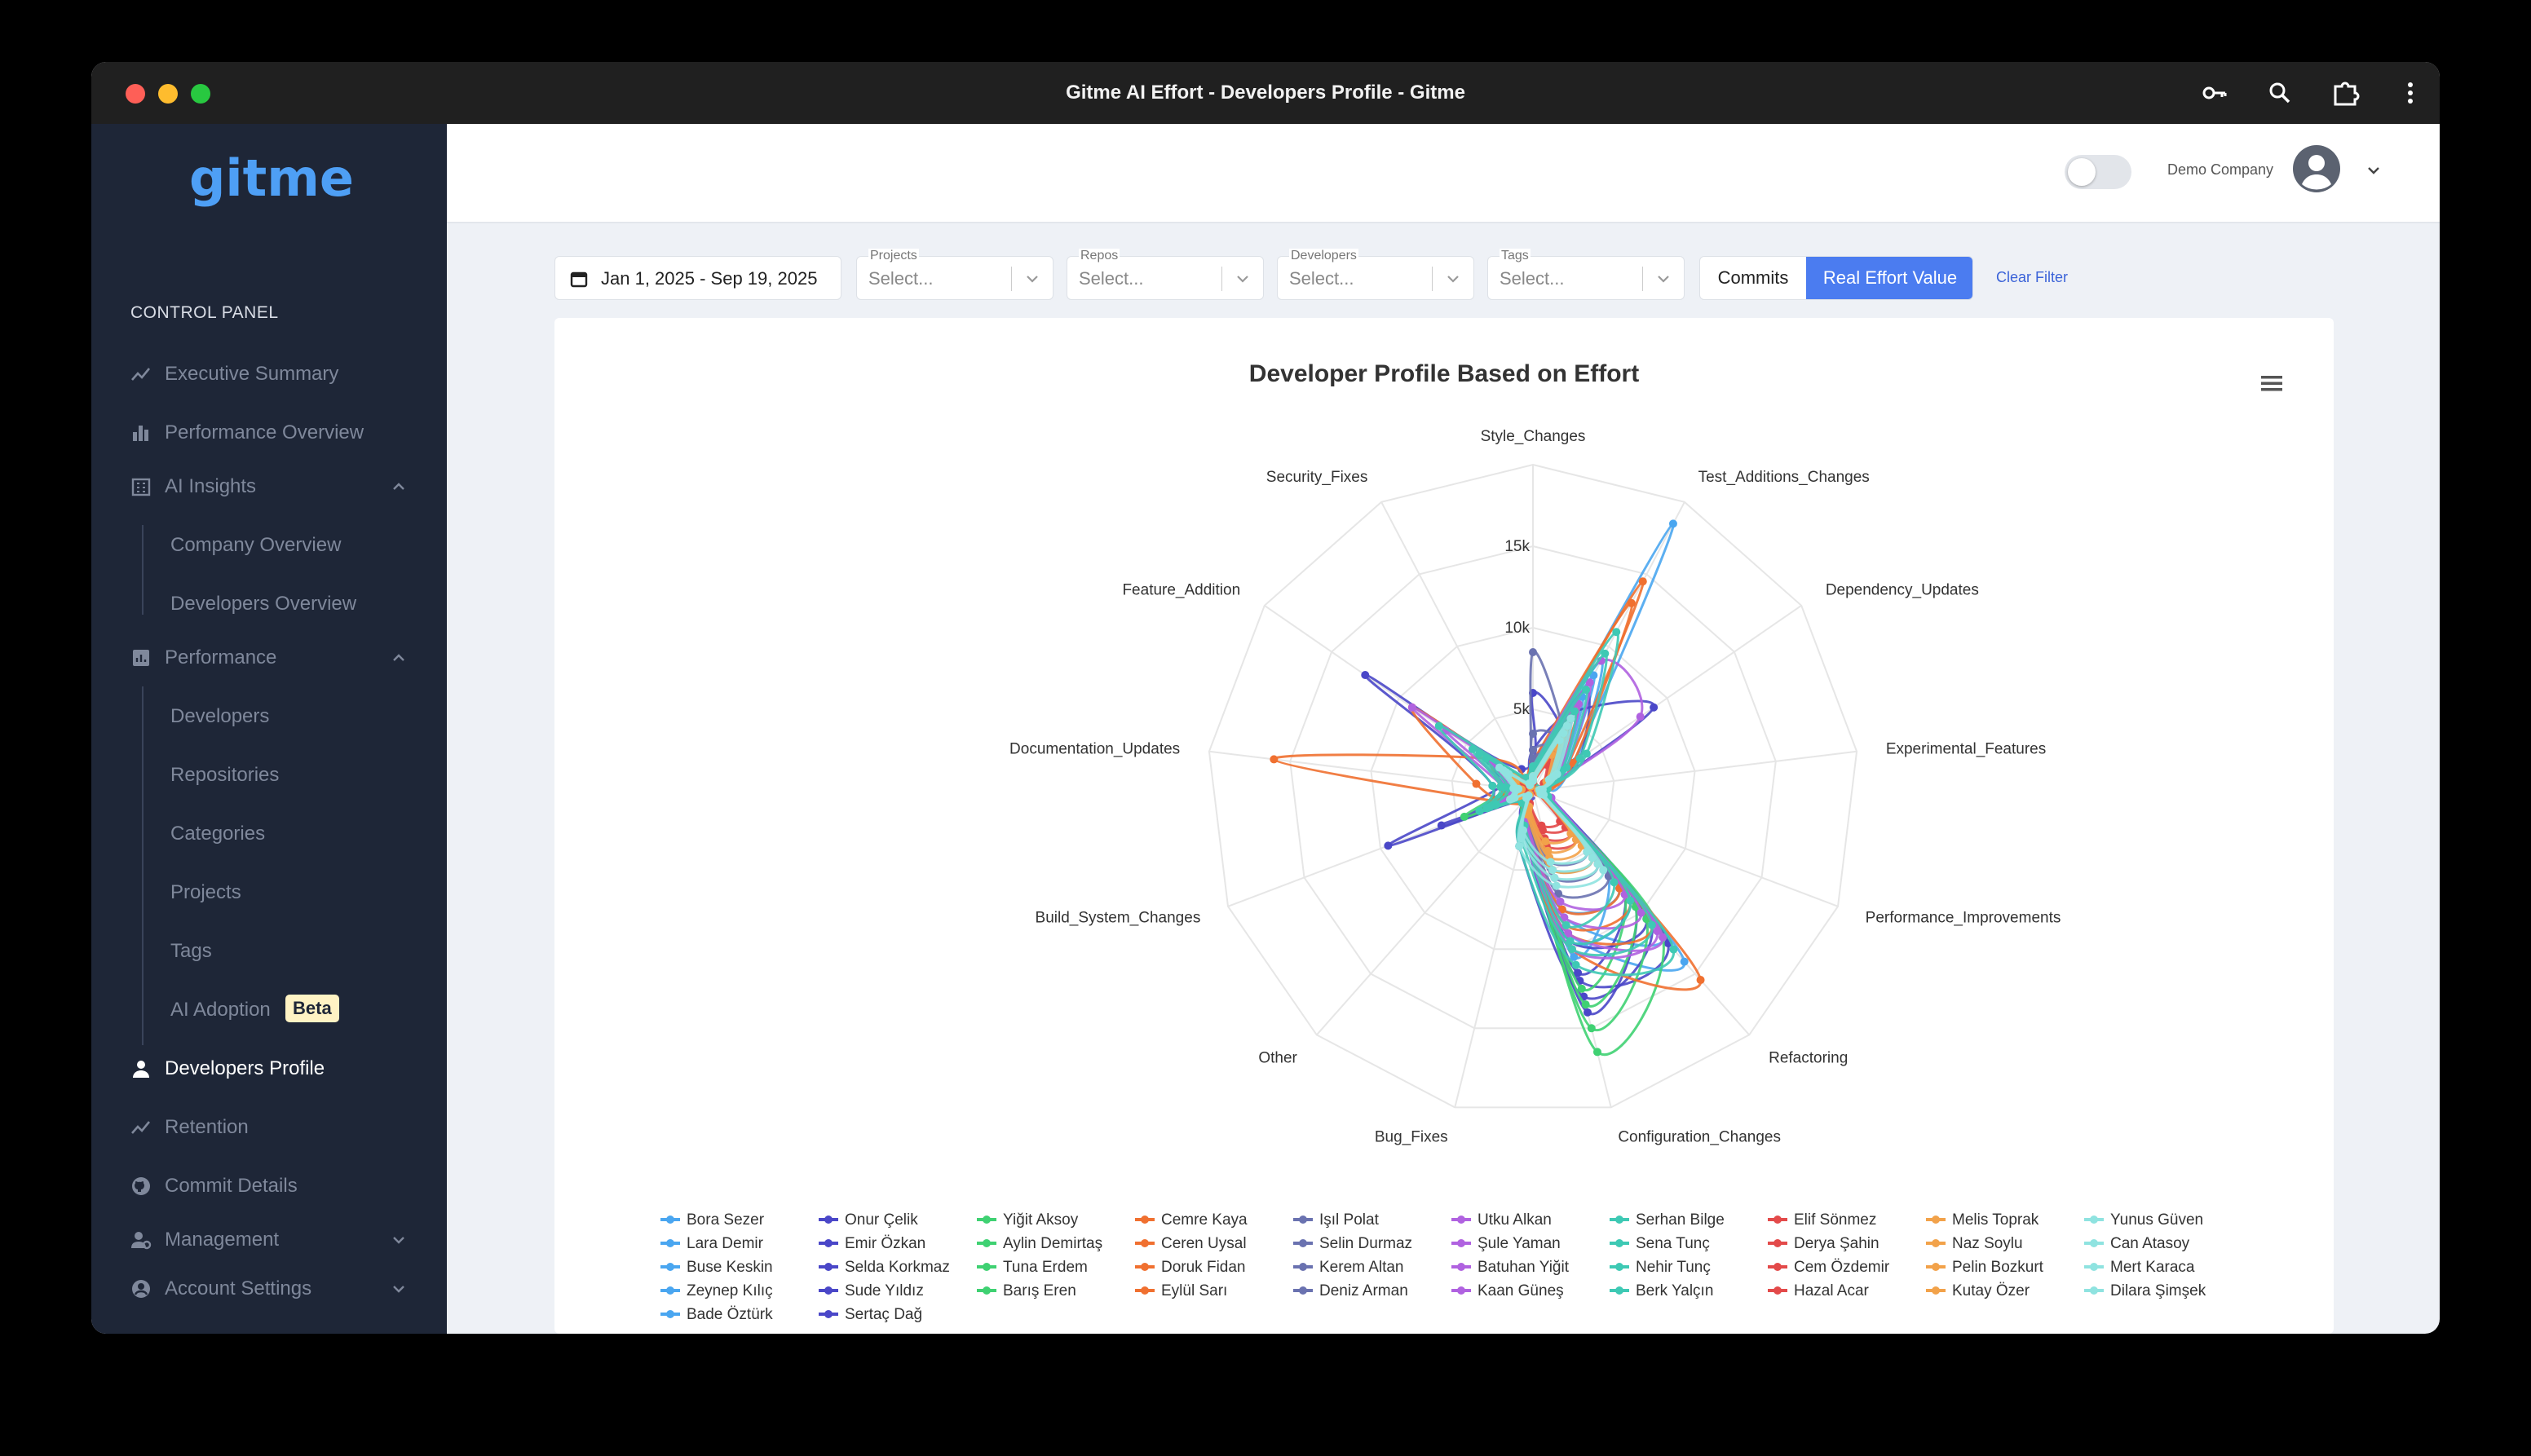  I want to click on key-icon, so click(2214, 93).